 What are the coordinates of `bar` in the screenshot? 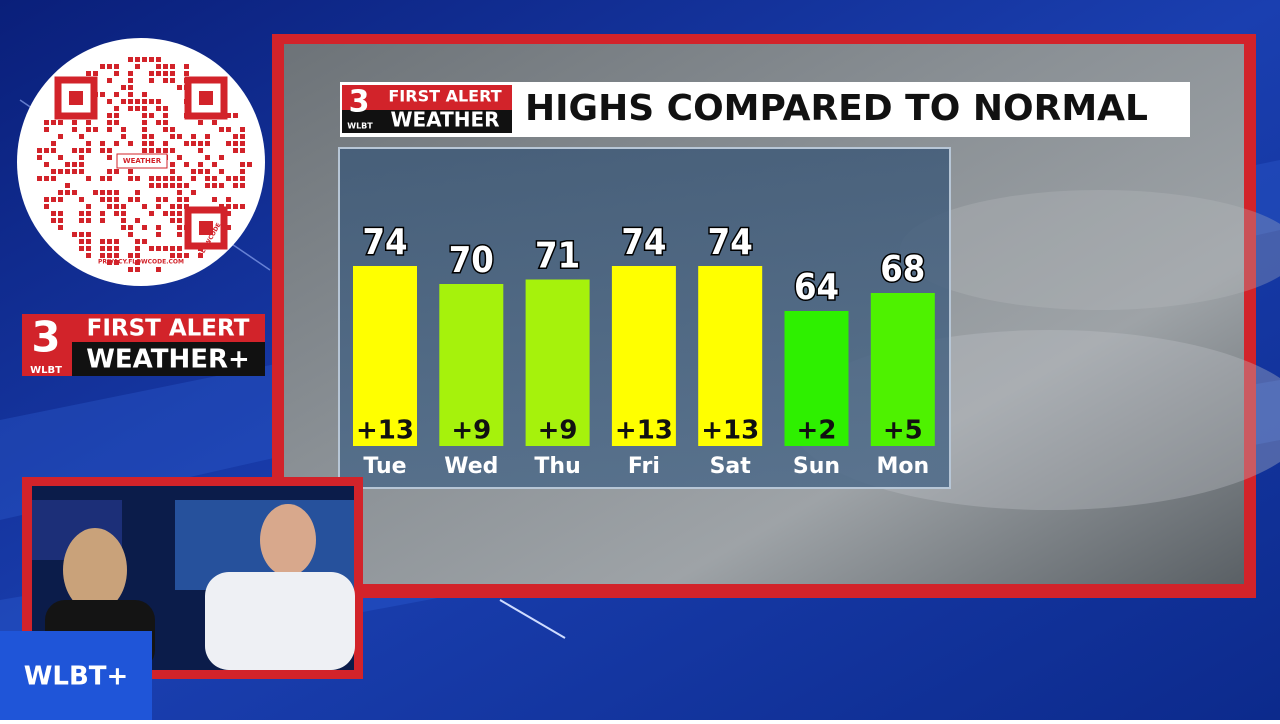 It's located at (643, 356).